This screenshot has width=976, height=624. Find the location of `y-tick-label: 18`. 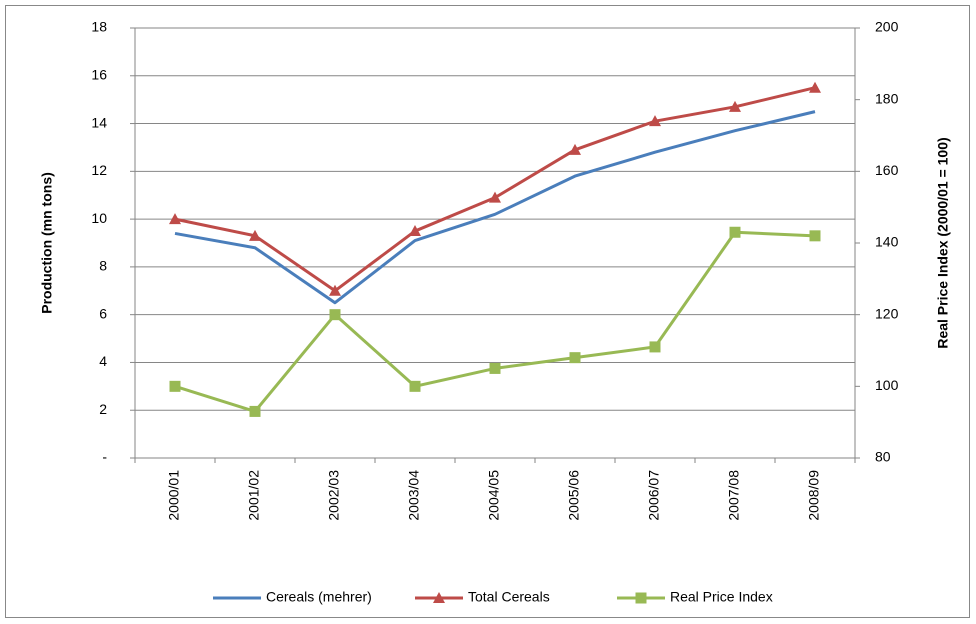

y-tick-label: 18 is located at coordinates (99, 27).